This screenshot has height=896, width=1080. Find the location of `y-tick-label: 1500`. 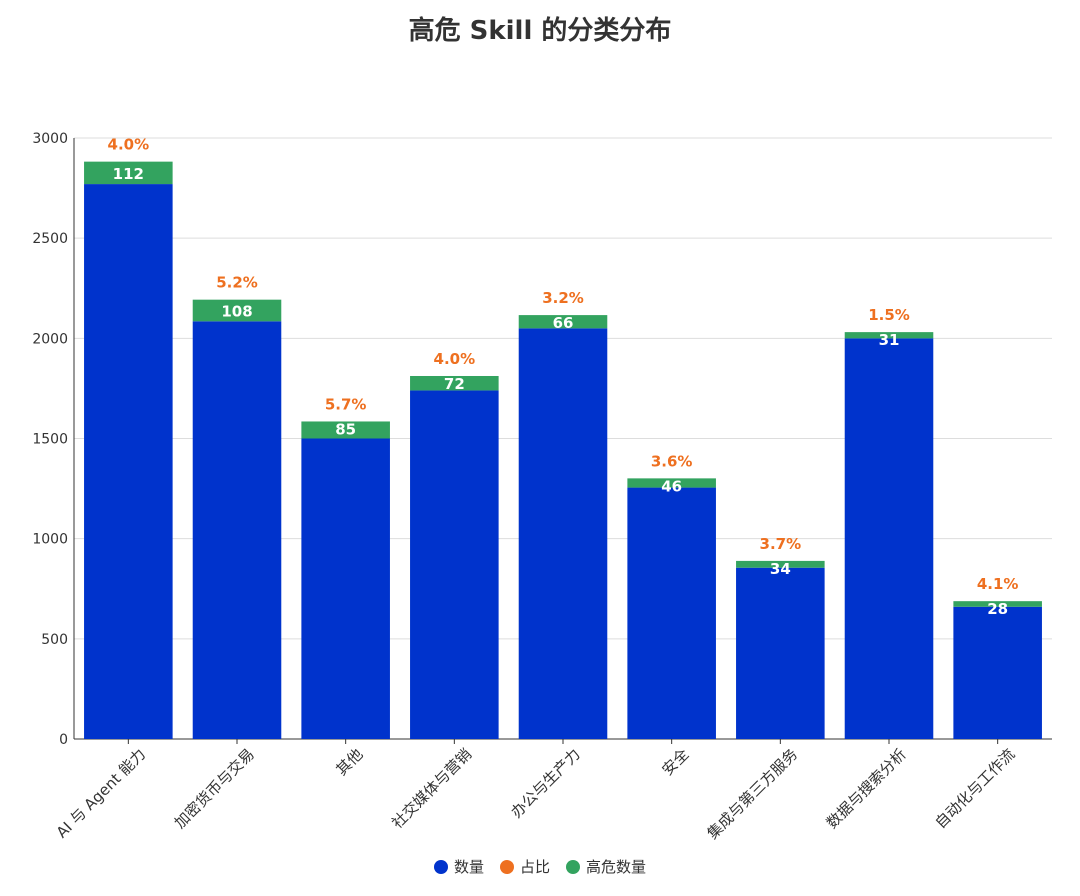

y-tick-label: 1500 is located at coordinates (50, 440).